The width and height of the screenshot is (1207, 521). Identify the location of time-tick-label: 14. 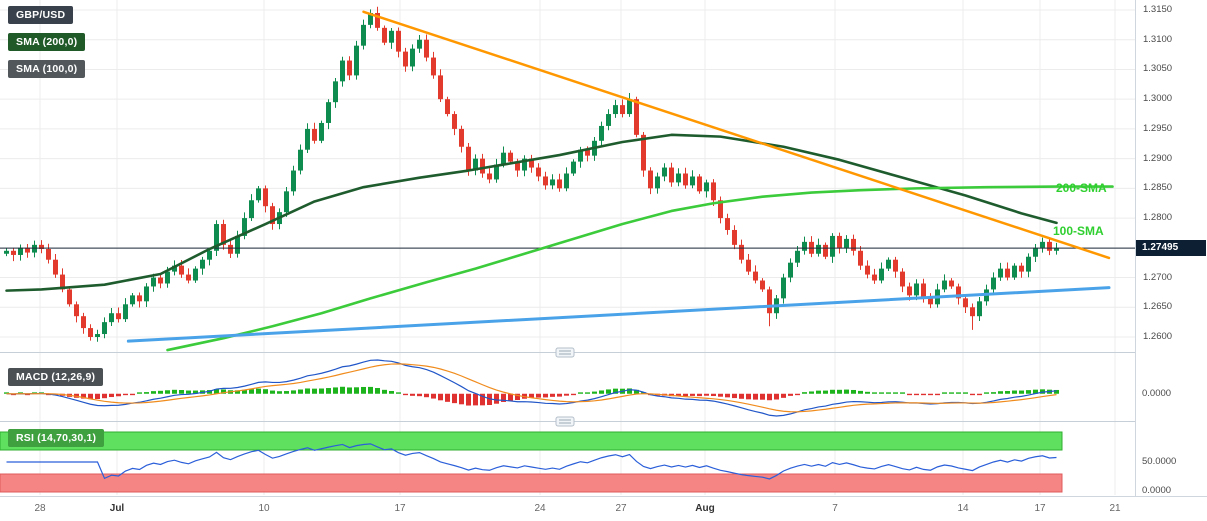
(963, 508).